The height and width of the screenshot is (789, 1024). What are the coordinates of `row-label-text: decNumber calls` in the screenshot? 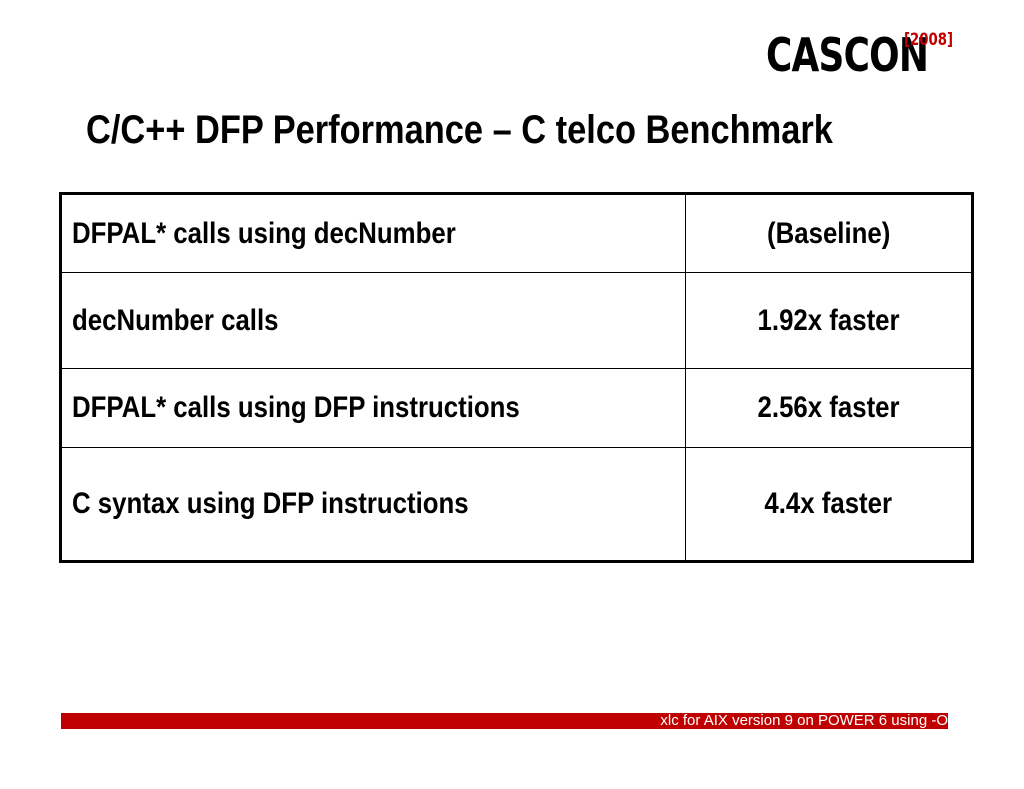 It's located at (175, 320).